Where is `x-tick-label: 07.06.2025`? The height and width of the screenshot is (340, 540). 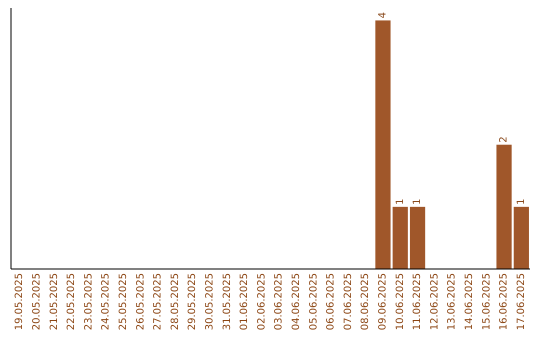
x-tick-label: 07.06.2025 is located at coordinates (348, 301).